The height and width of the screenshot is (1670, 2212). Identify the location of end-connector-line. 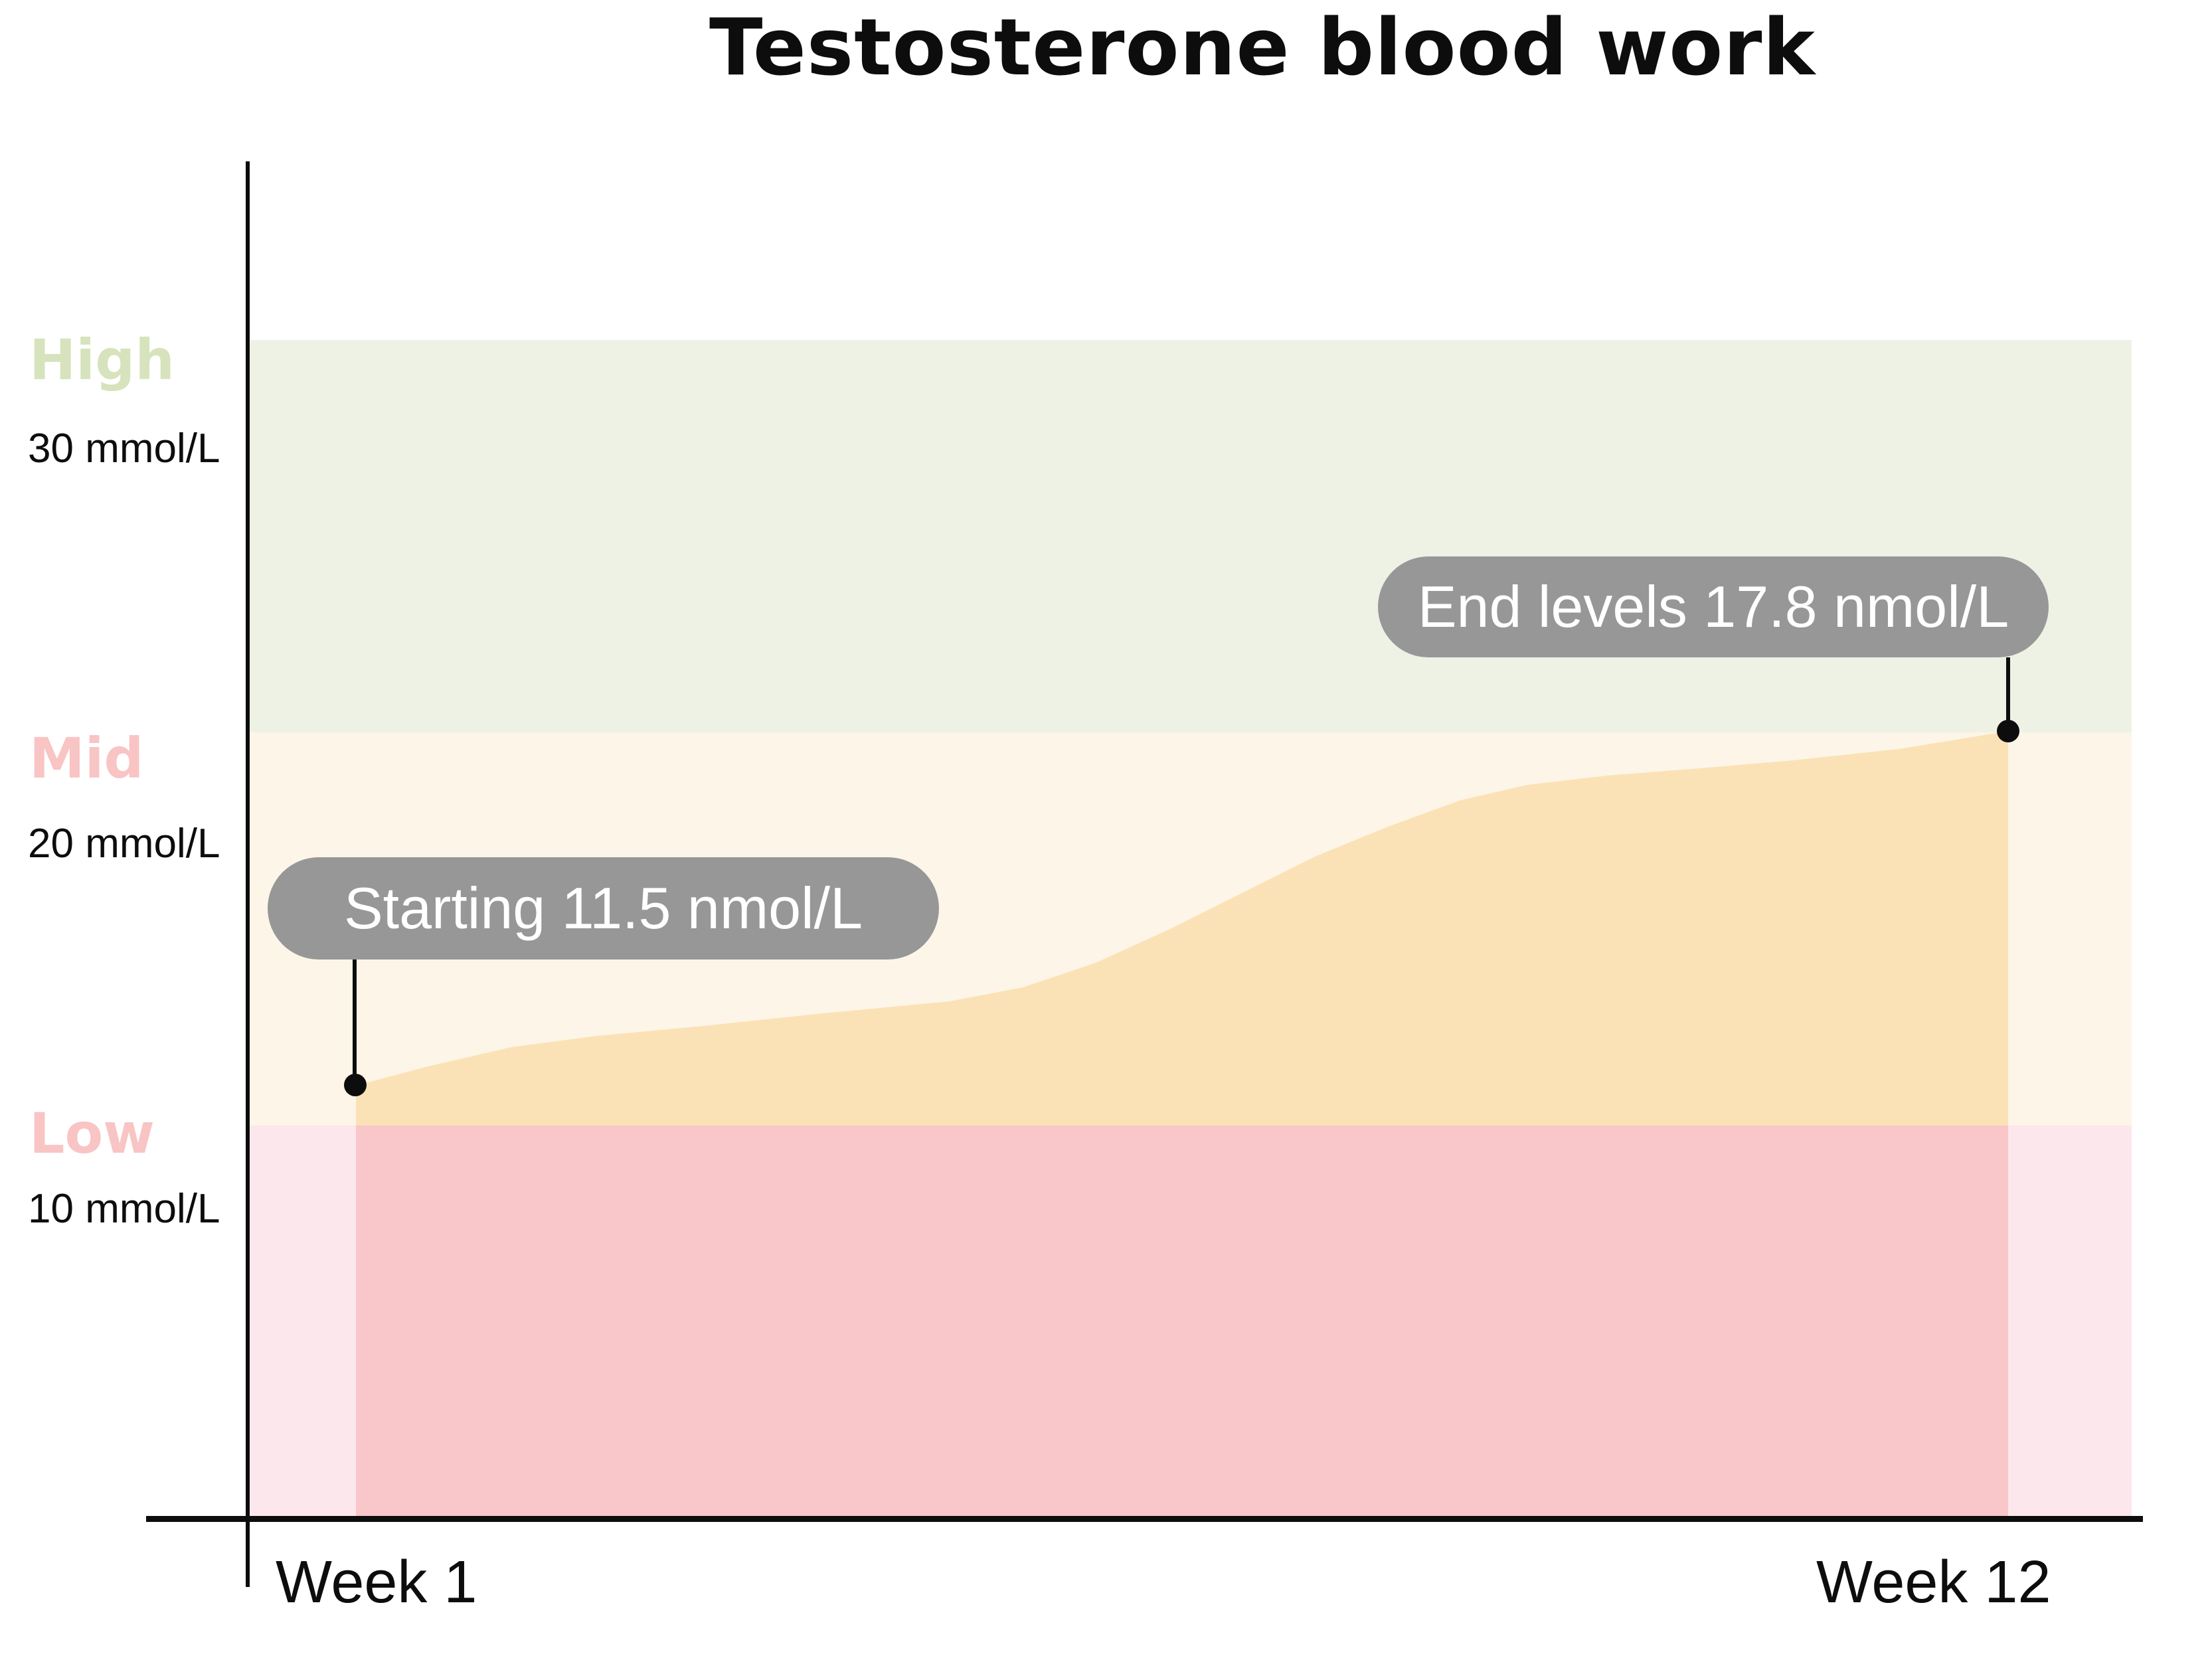
(2008, 694).